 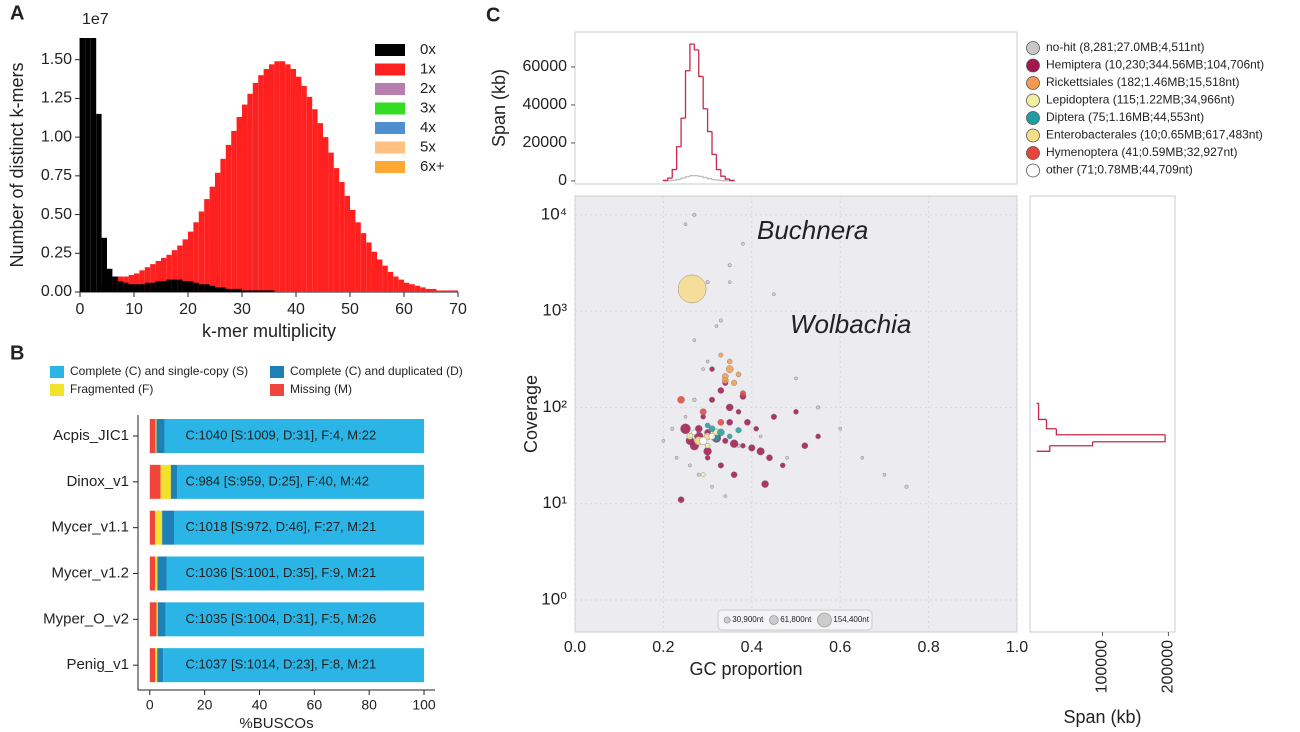 What do you see at coordinates (56, 252) in the screenshot?
I see `y-tick-label: 0.25` at bounding box center [56, 252].